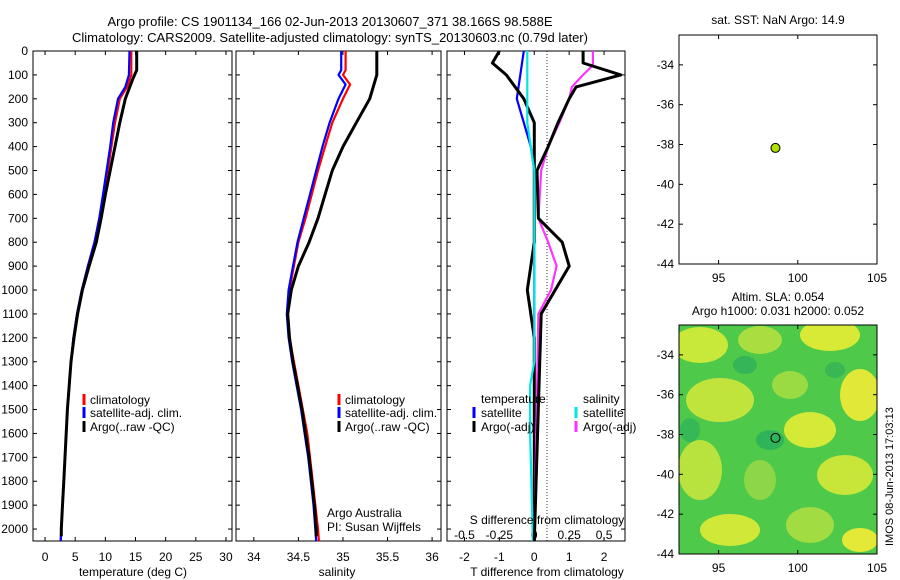 This screenshot has height=580, width=900. I want to click on depth-tick-label: 1600, so click(14, 433).